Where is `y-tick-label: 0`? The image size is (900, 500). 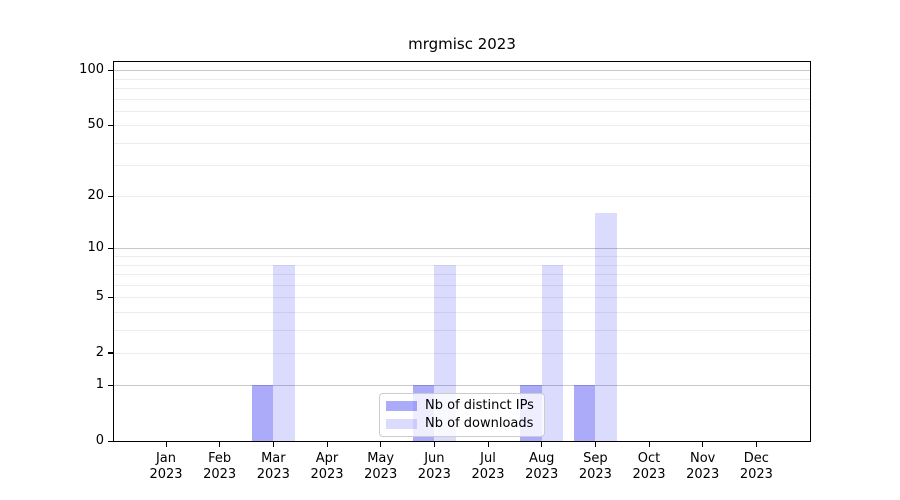
y-tick-label: 0 is located at coordinates (99, 440).